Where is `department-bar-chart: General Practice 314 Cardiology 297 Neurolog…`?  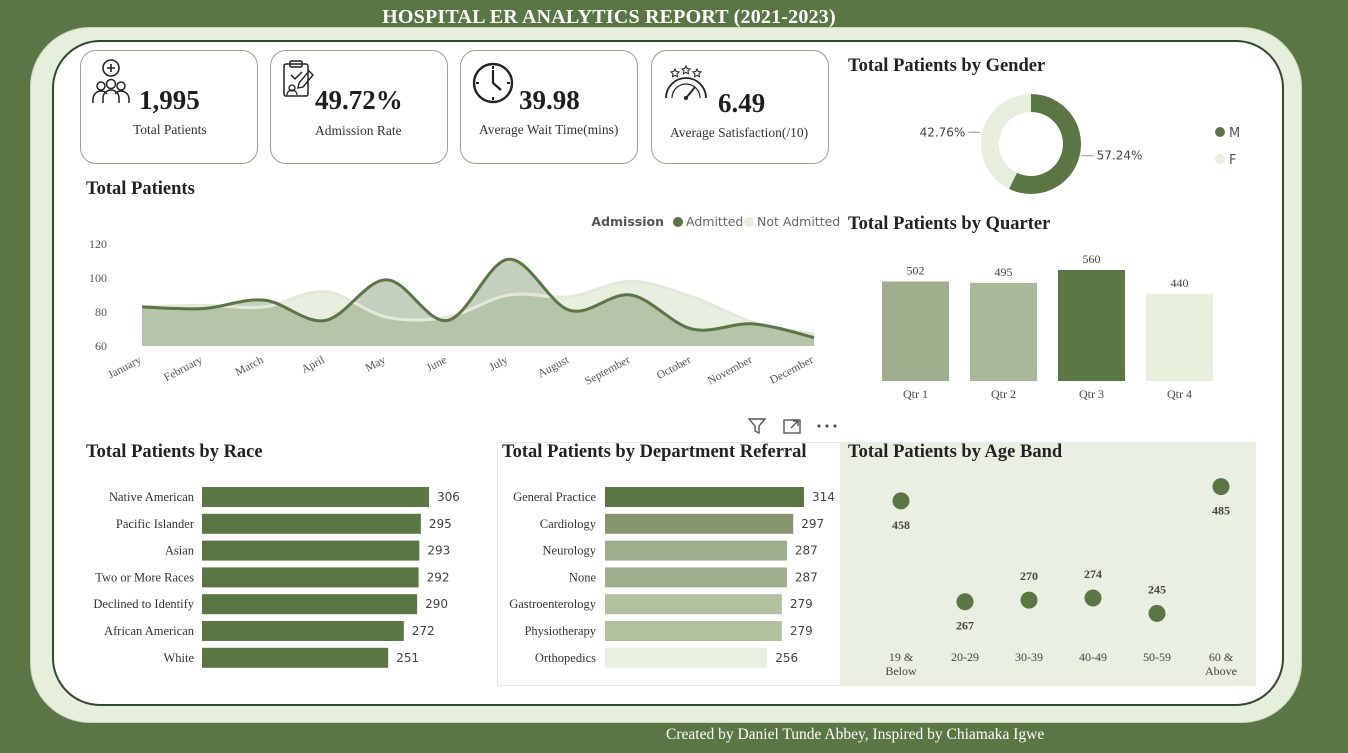
department-bar-chart: General Practice 314 Cardiology 297 Neurolog… is located at coordinates (669, 578).